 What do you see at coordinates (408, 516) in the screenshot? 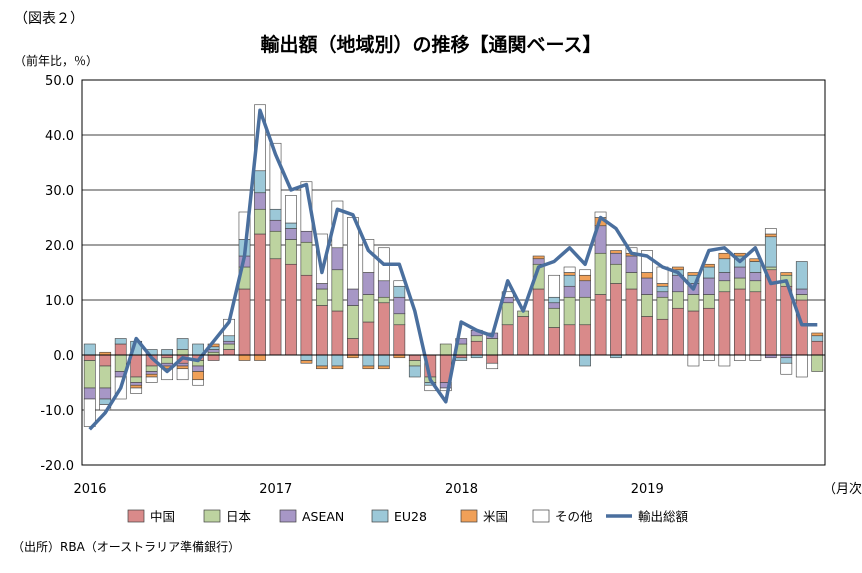
I see `legend: 中国 日本 ASEAN EU28 米国 その他 輸出総額` at bounding box center [408, 516].